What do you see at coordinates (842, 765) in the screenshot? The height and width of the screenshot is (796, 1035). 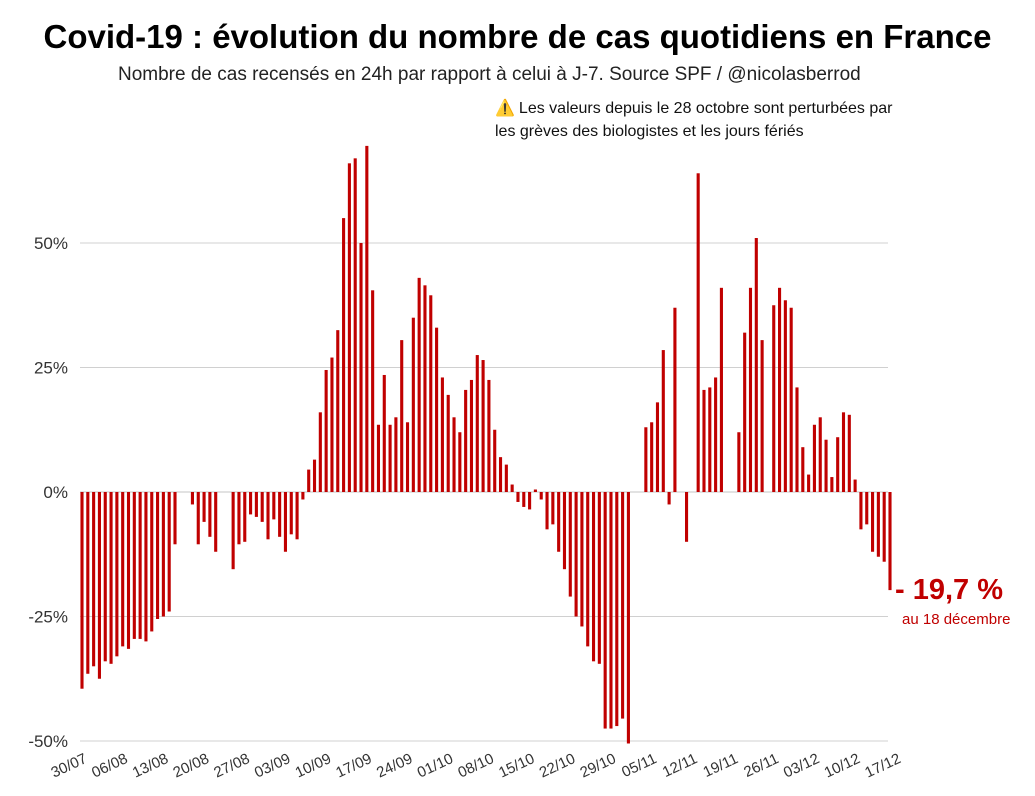 I see `x-tick-label: 10/12` at bounding box center [842, 765].